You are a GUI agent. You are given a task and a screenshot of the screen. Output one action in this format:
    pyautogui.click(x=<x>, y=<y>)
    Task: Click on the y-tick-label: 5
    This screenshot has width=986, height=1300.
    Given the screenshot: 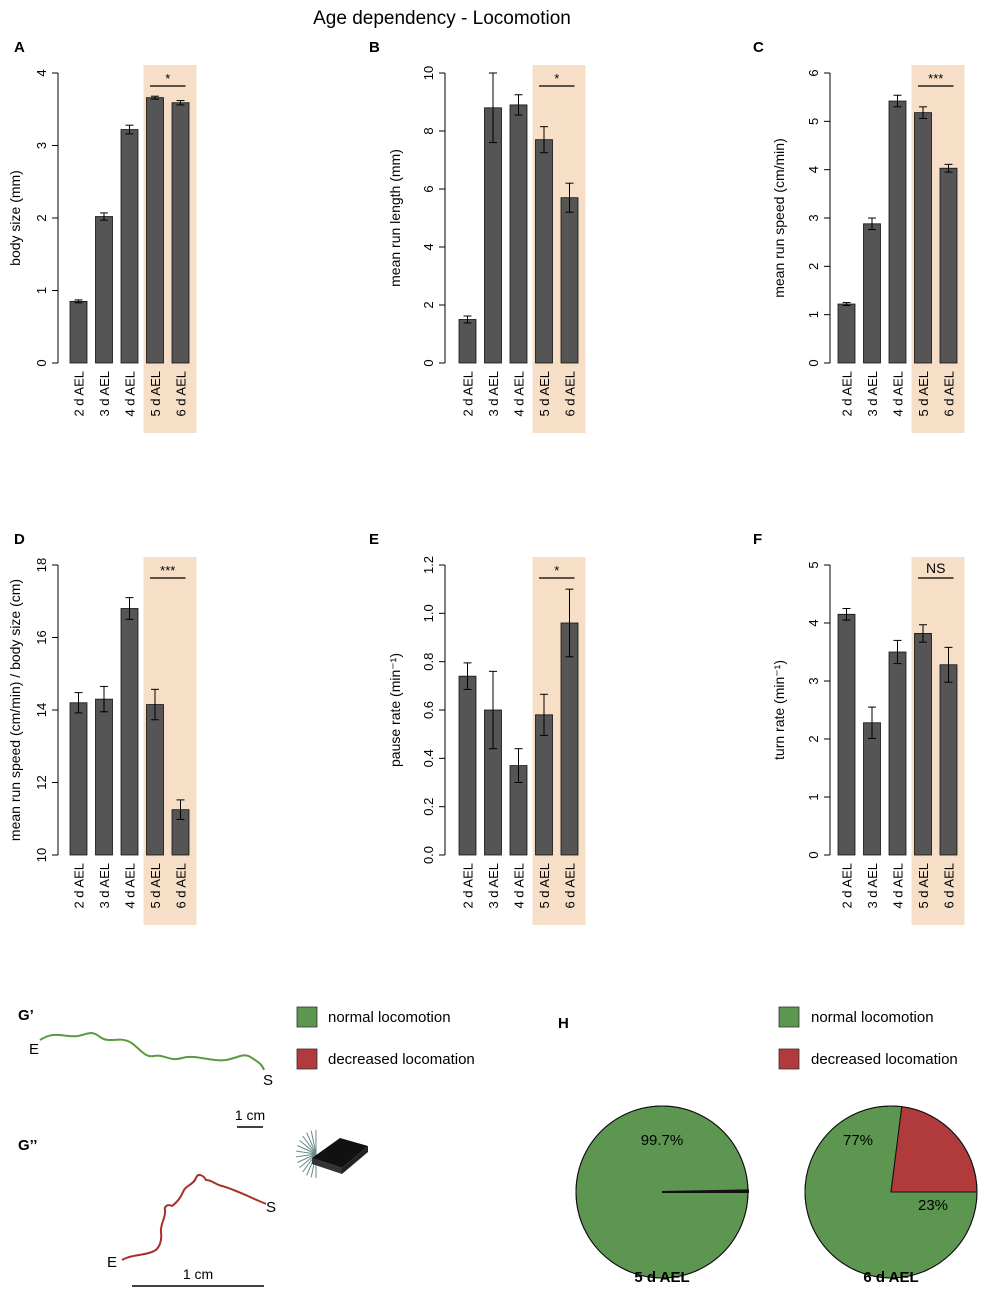 What is the action you would take?
    pyautogui.click(x=813, y=121)
    